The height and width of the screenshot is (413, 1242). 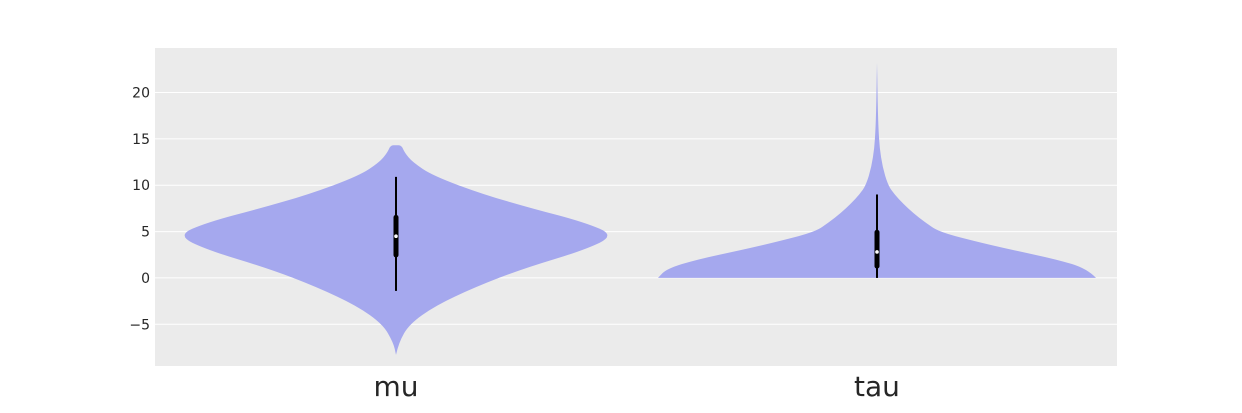 I want to click on y-tick-label: 0, so click(x=145, y=279).